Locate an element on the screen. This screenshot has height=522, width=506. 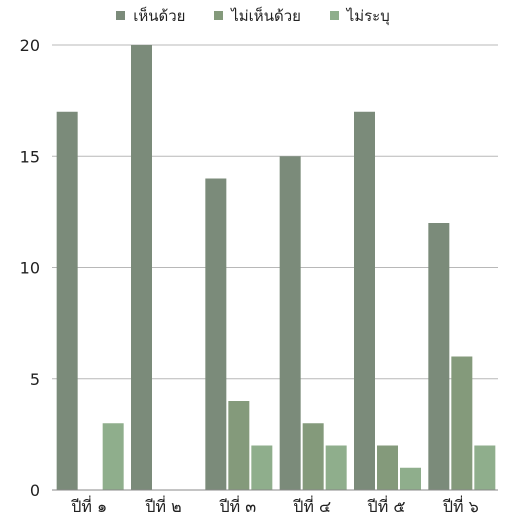
legend-item-disagree: ไม่เห็นด้วย is located at coordinates (257, 16).